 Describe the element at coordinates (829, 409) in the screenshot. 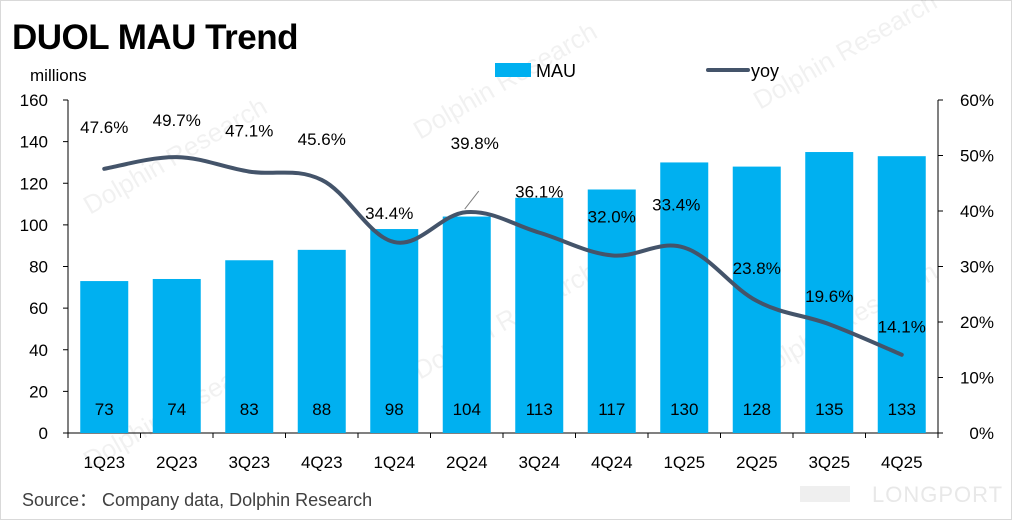

I see `mau-bar-label-3Q25: 135` at that location.